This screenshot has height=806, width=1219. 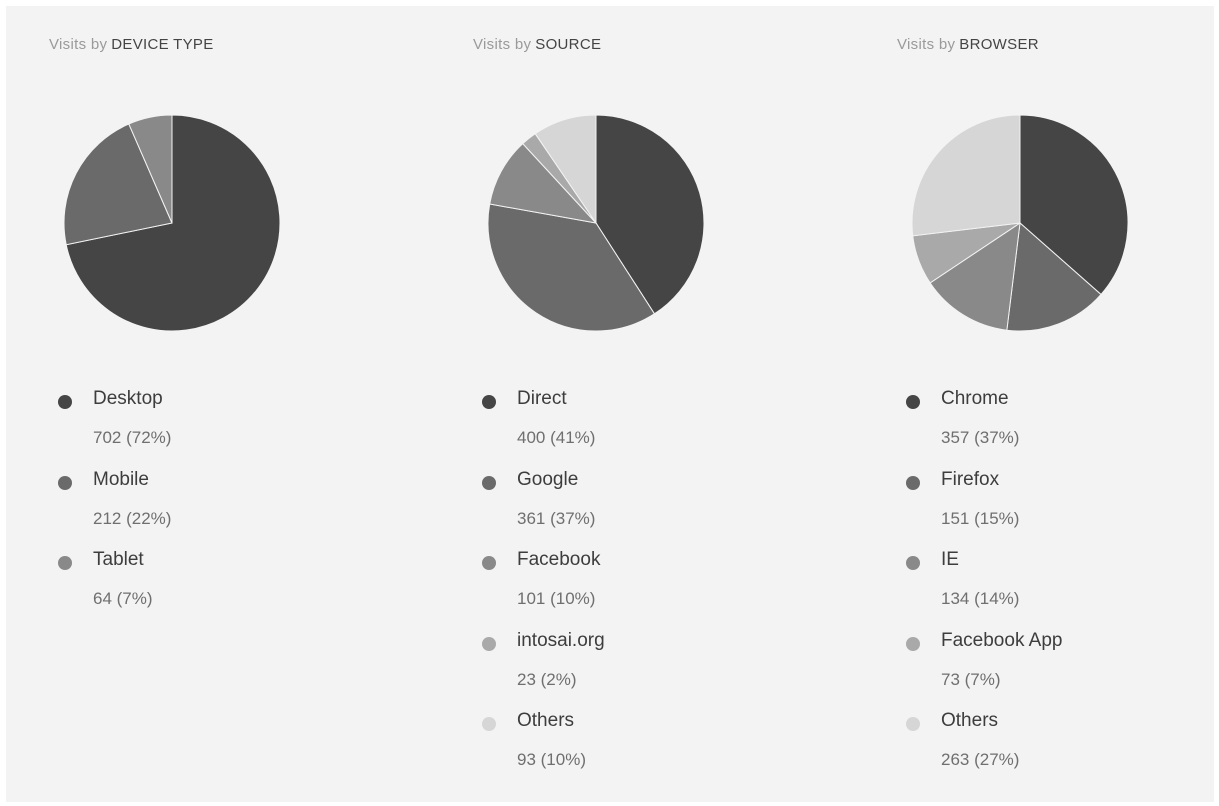 I want to click on pie-slice-desktop, so click(x=173, y=223).